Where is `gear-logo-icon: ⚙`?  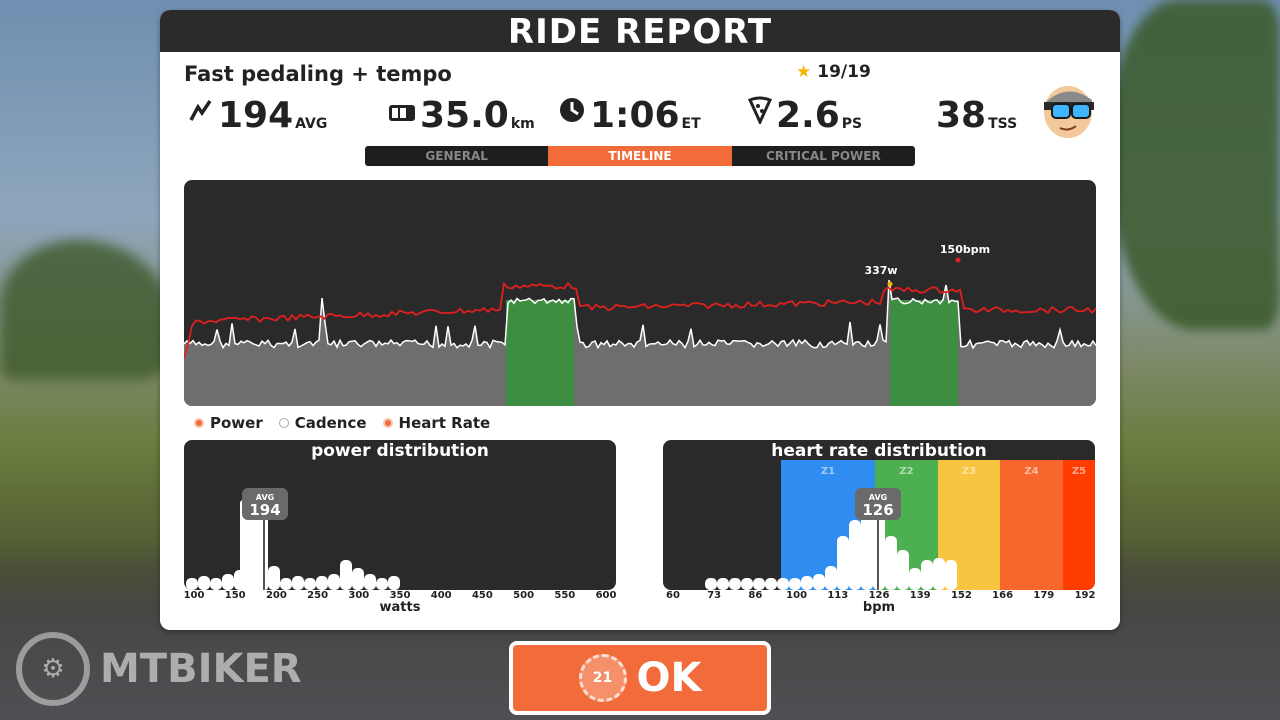 gear-logo-icon: ⚙ is located at coordinates (53, 669).